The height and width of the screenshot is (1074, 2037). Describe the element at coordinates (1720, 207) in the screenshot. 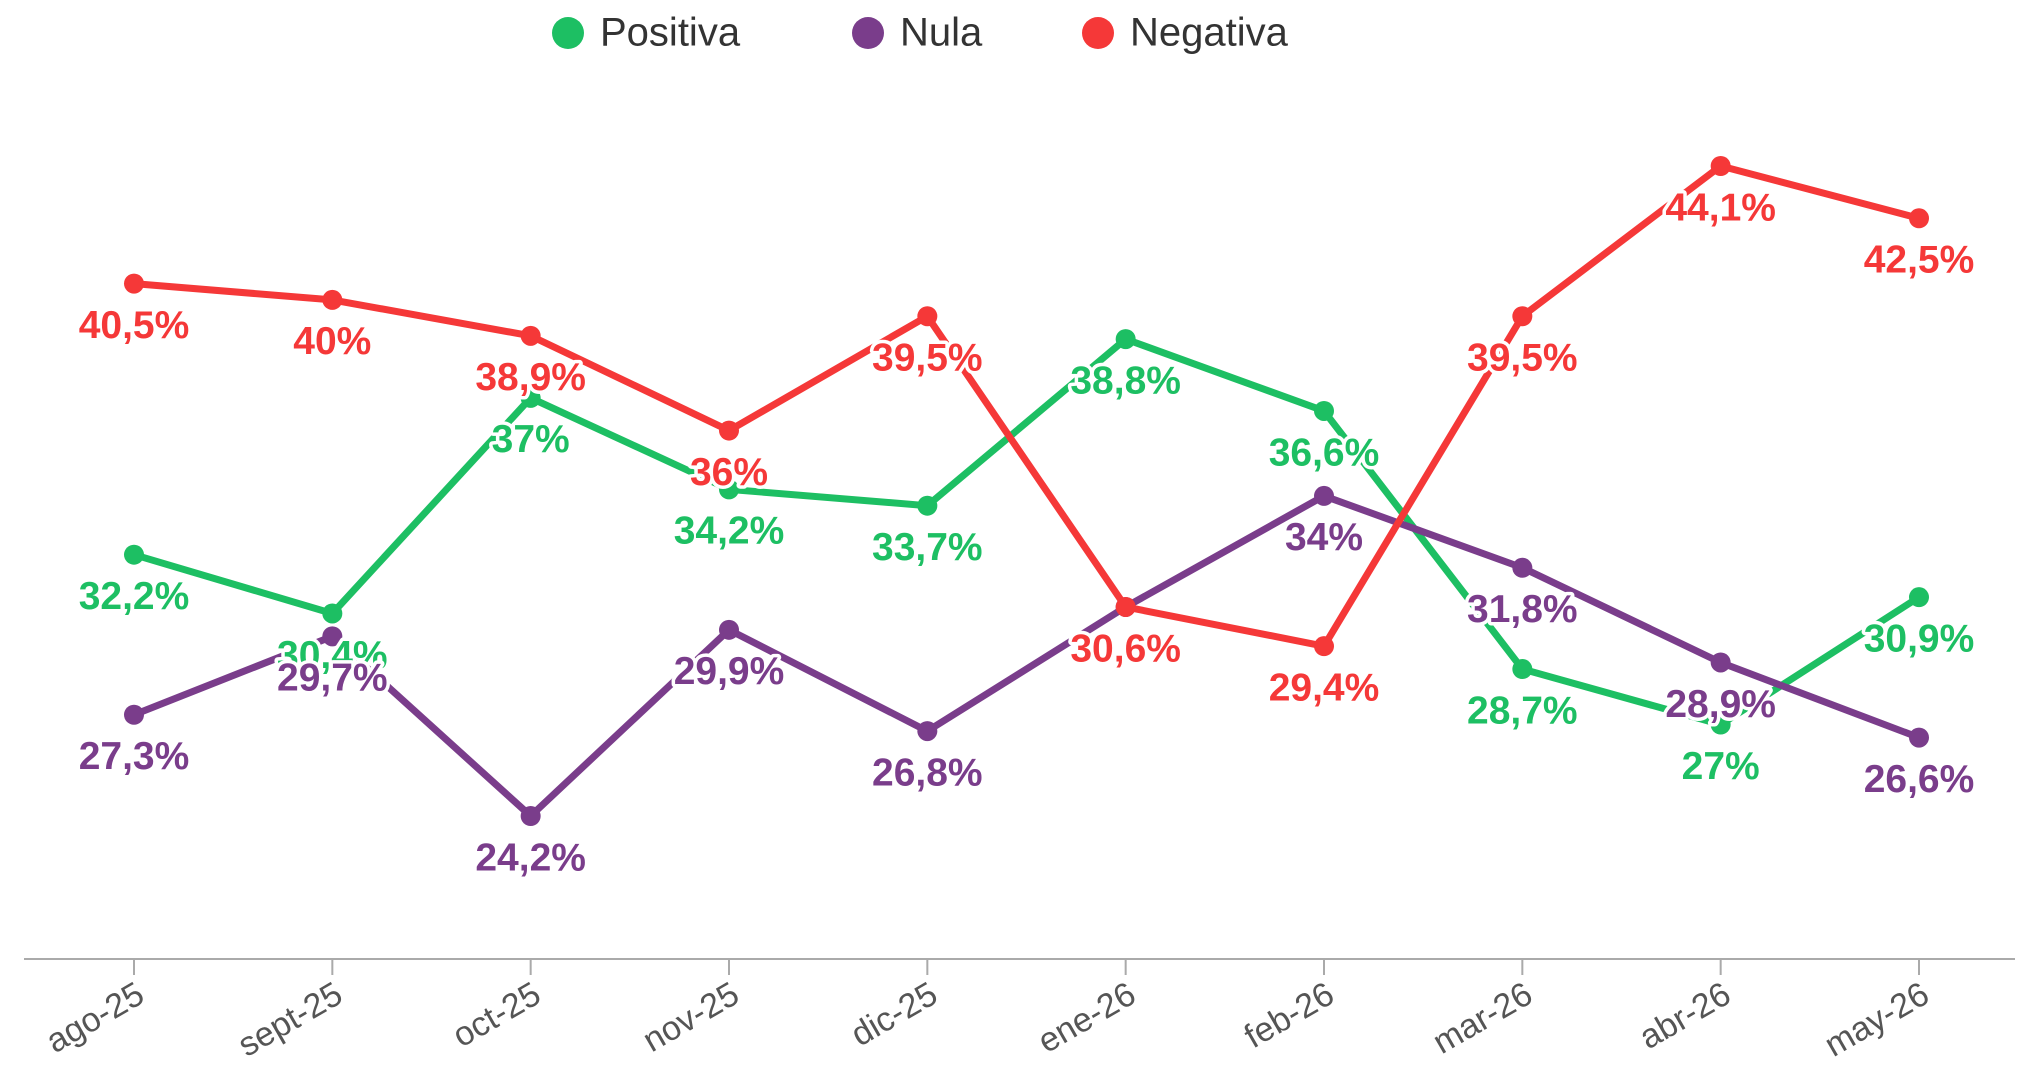

I see `data-label: 44,1%` at that location.